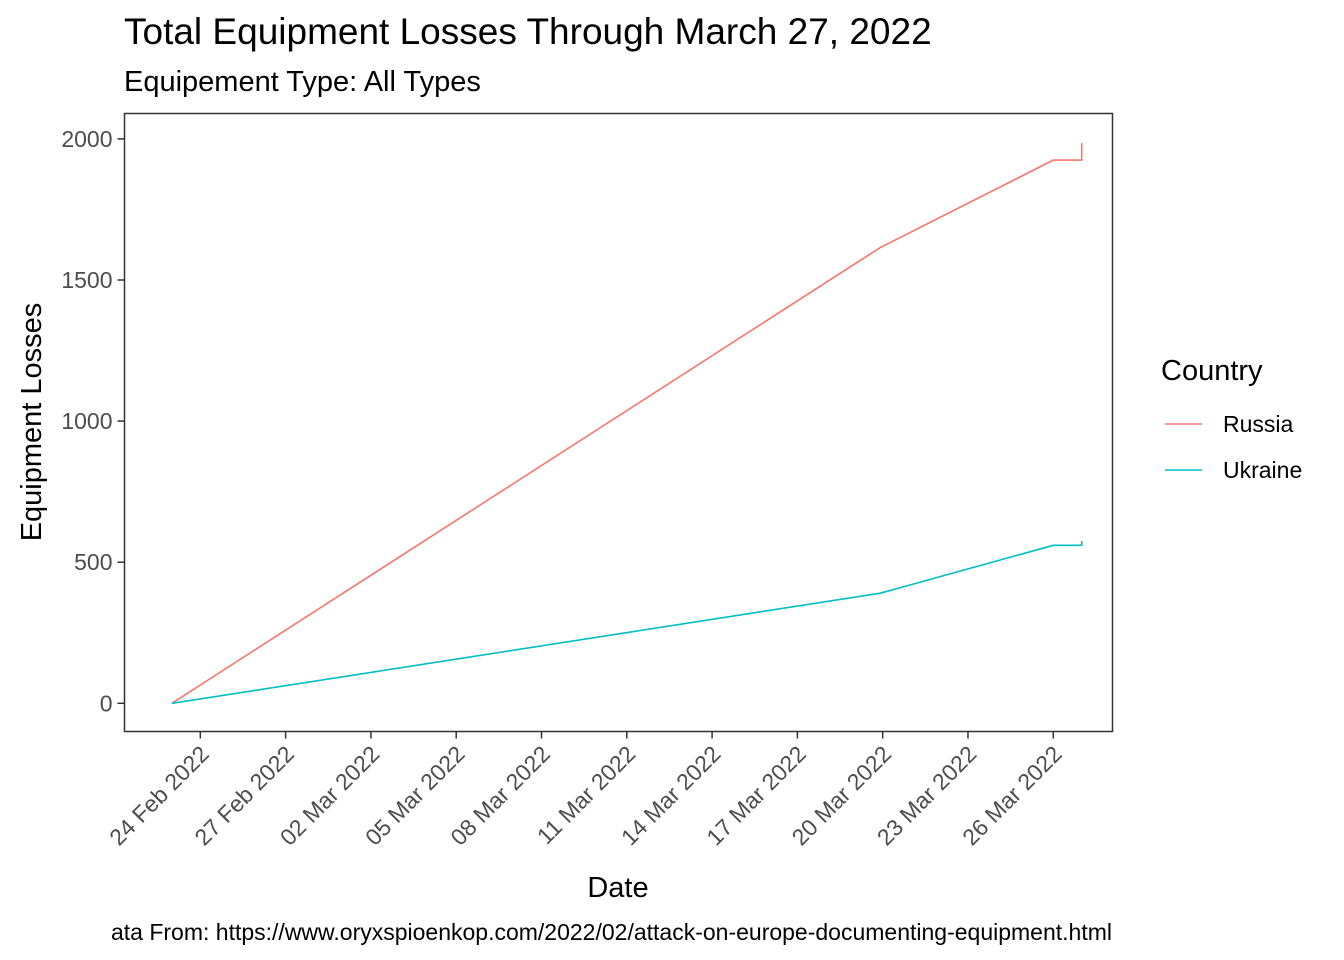 The height and width of the screenshot is (960, 1344). I want to click on legend-label-ukraine: Ukraine, so click(1262, 470).